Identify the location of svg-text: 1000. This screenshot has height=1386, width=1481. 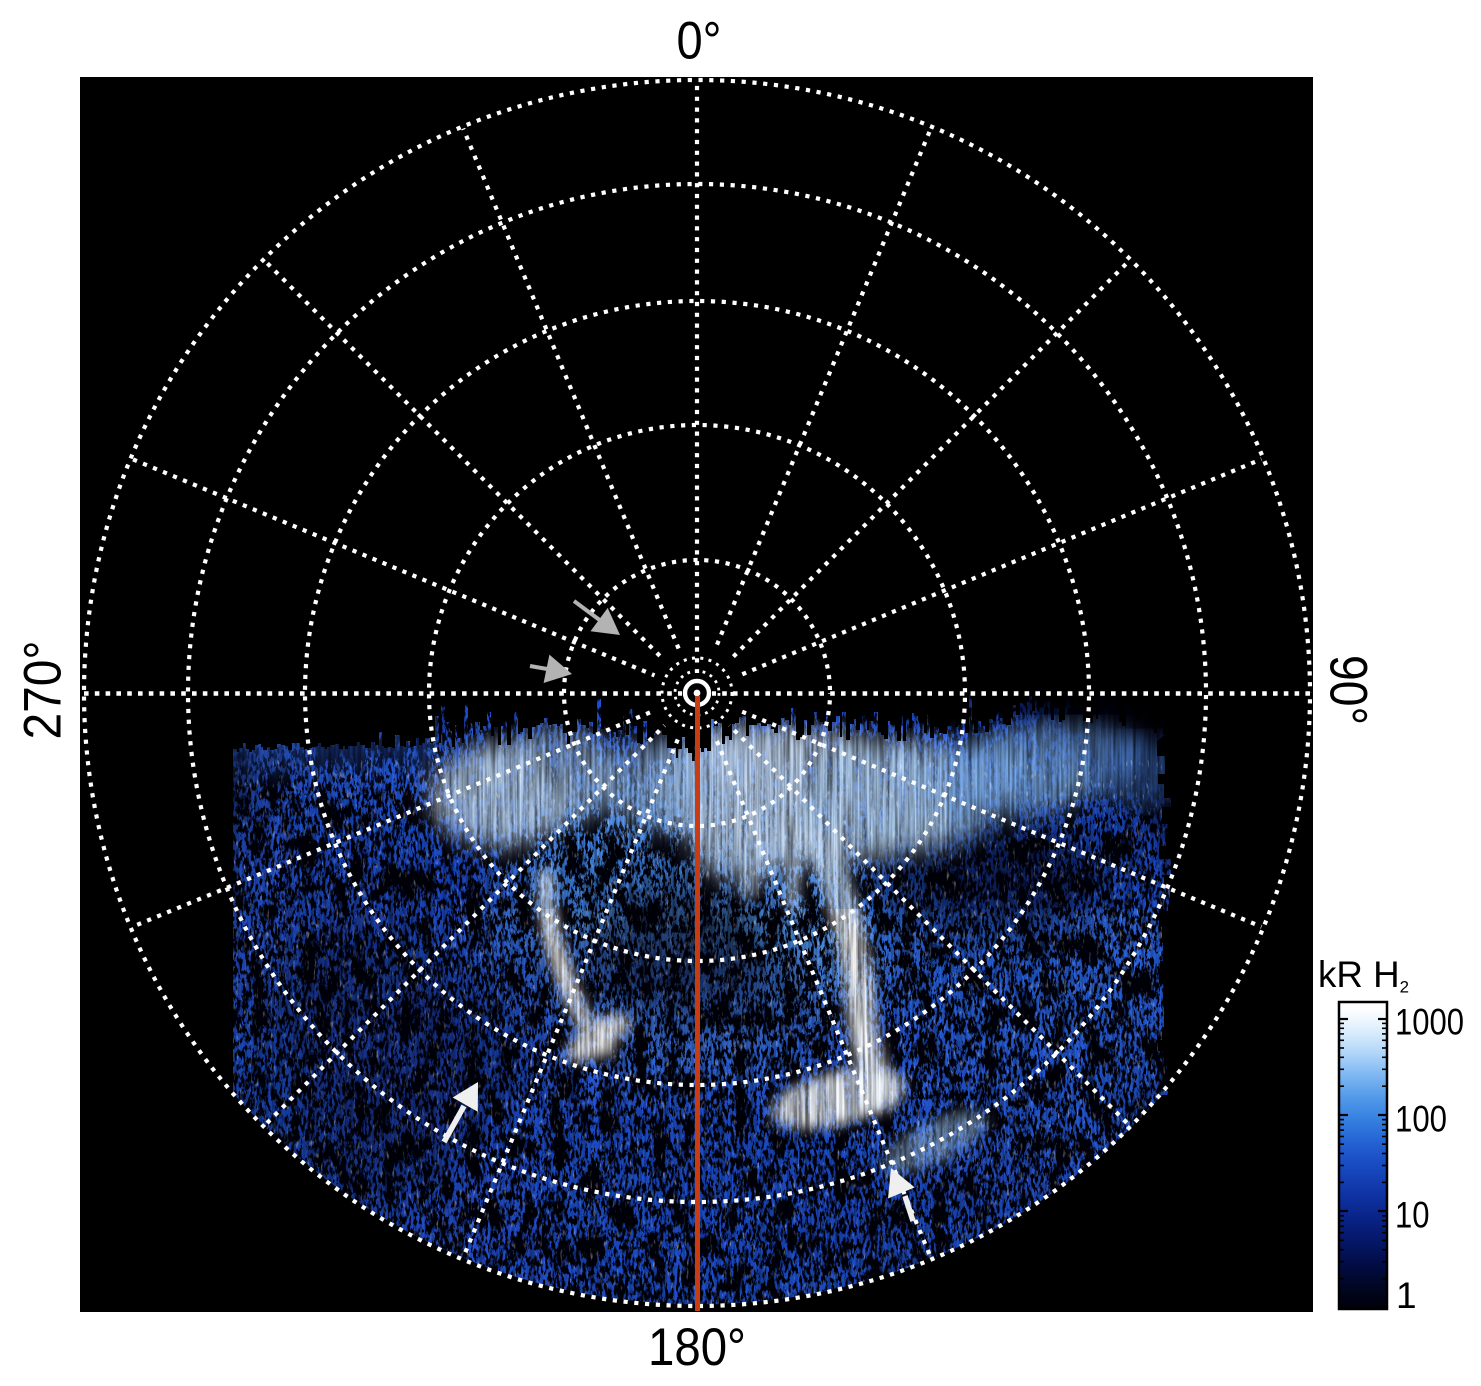
(1429, 1022).